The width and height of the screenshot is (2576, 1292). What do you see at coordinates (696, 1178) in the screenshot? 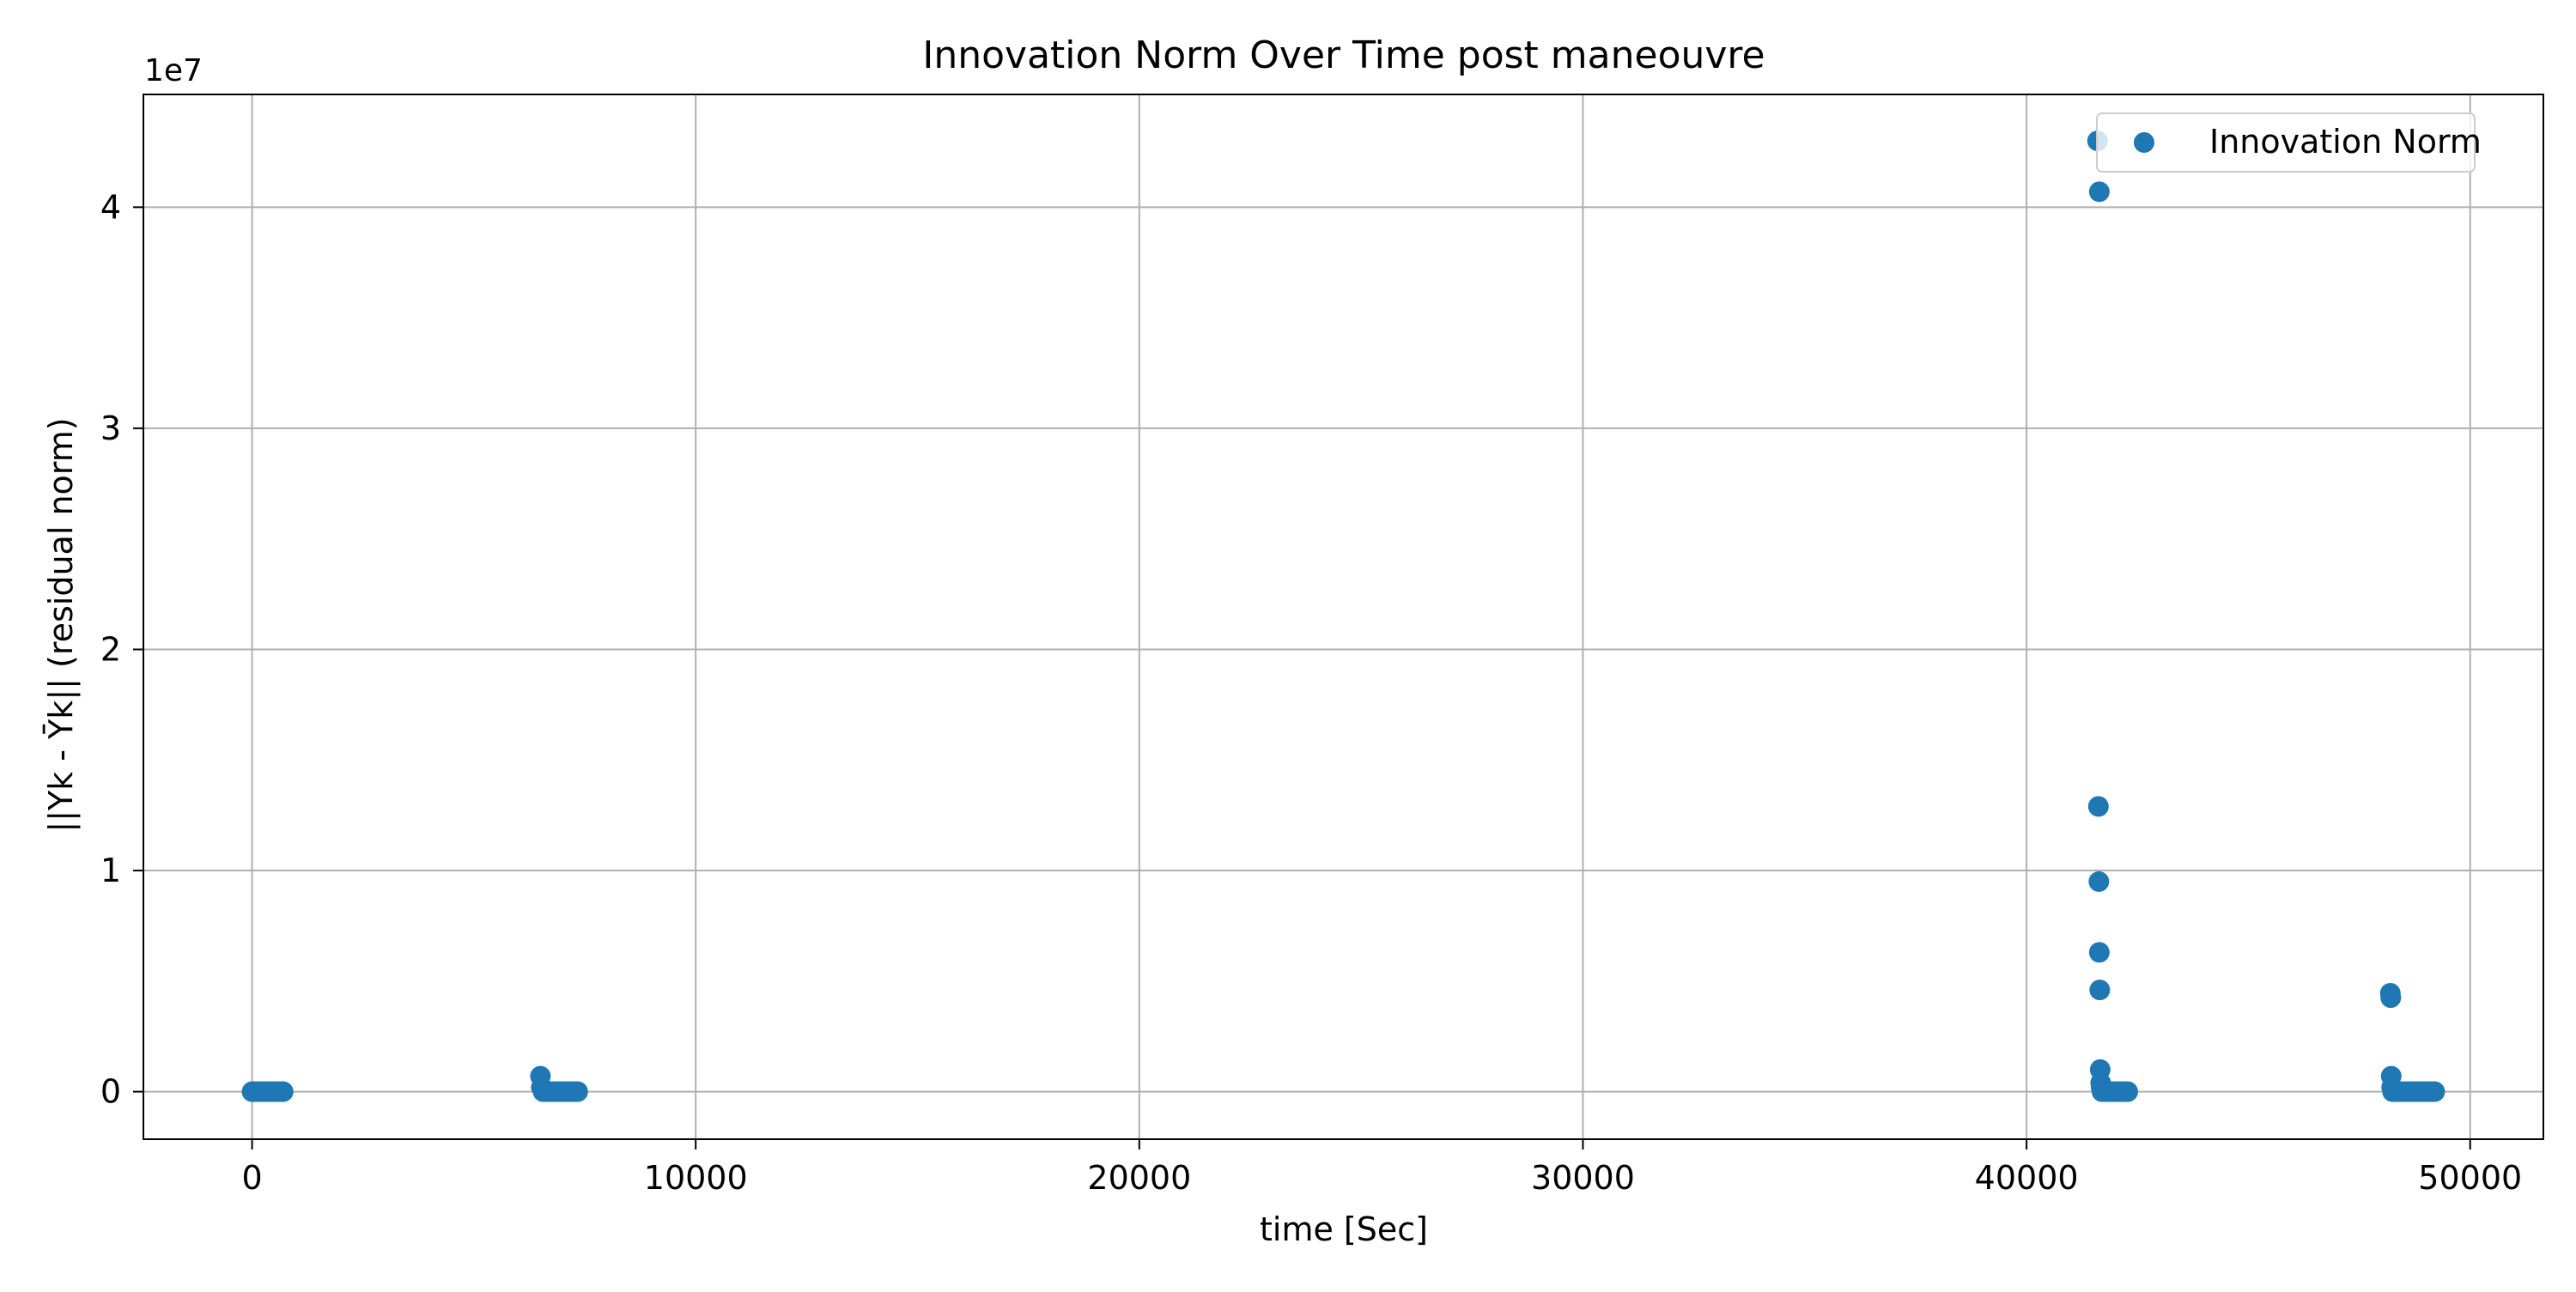
I see `x-tick-label: 10000` at bounding box center [696, 1178].